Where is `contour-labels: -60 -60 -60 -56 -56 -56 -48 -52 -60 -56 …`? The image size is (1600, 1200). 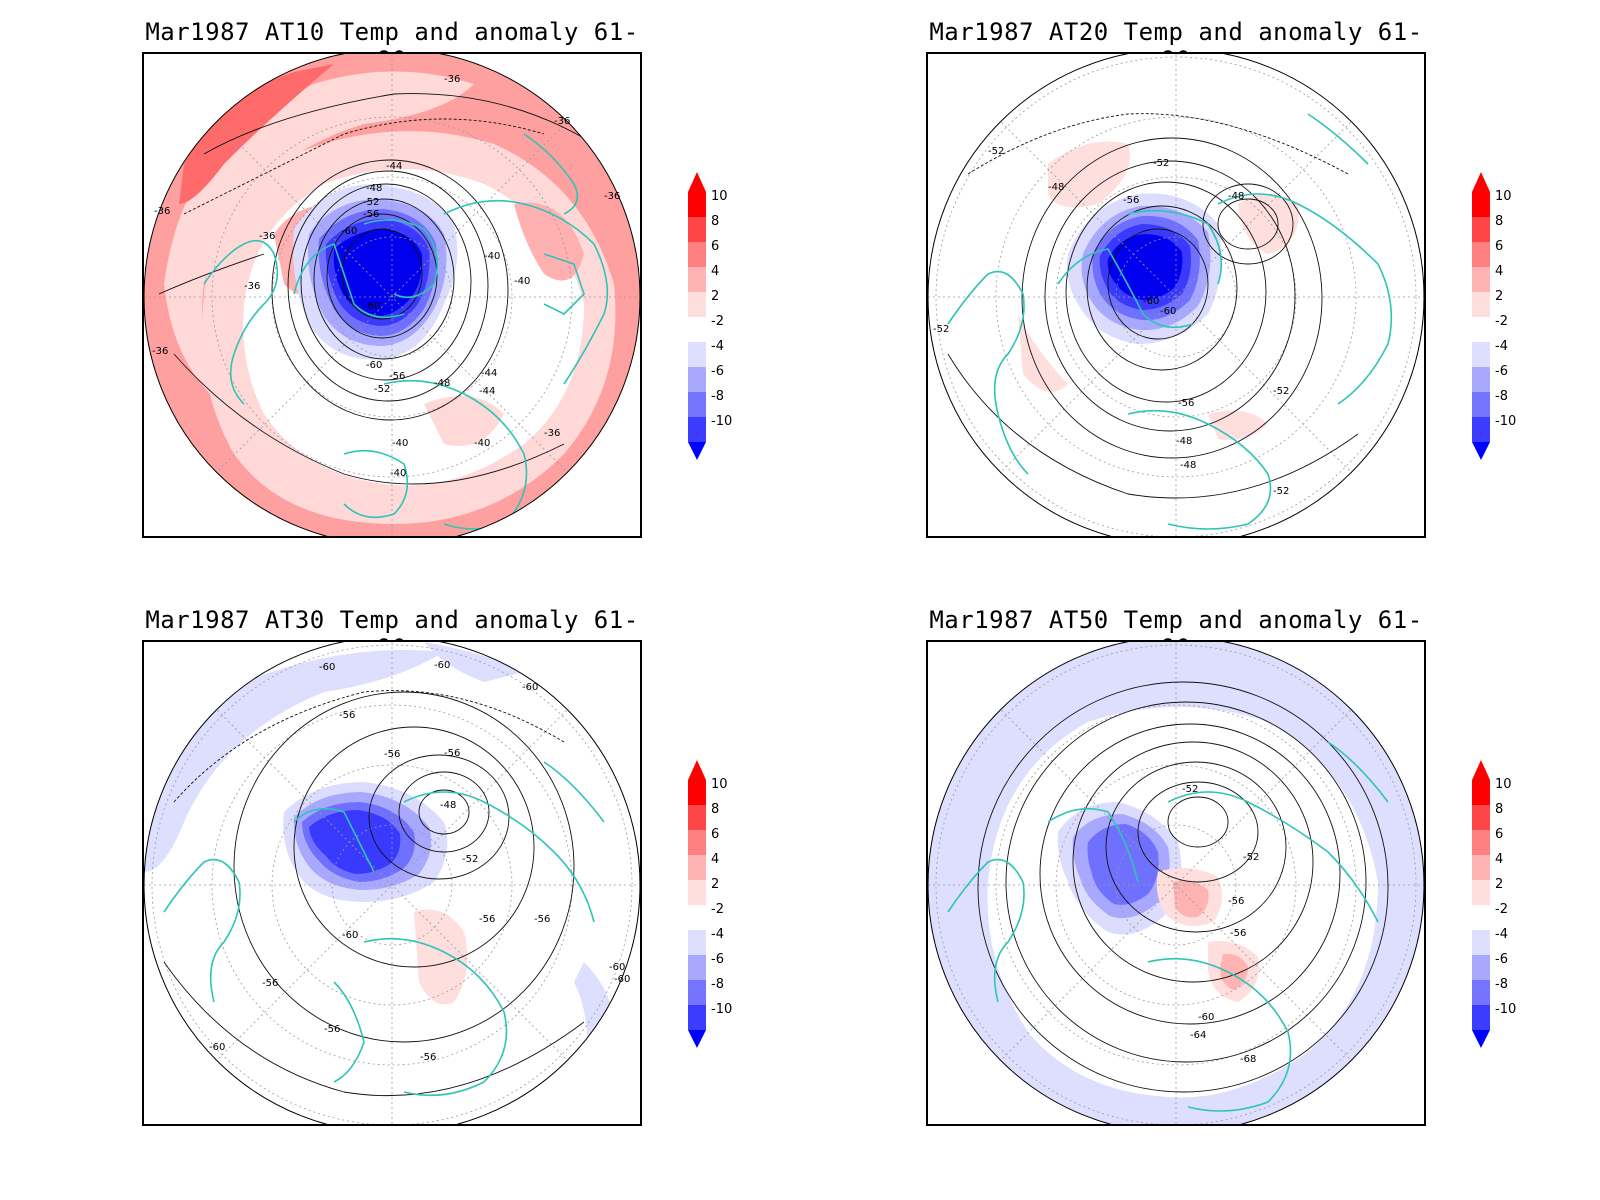 contour-labels: -60 -60 -60 -56 -56 -56 -48 -52 -60 -56 … is located at coordinates (419, 861).